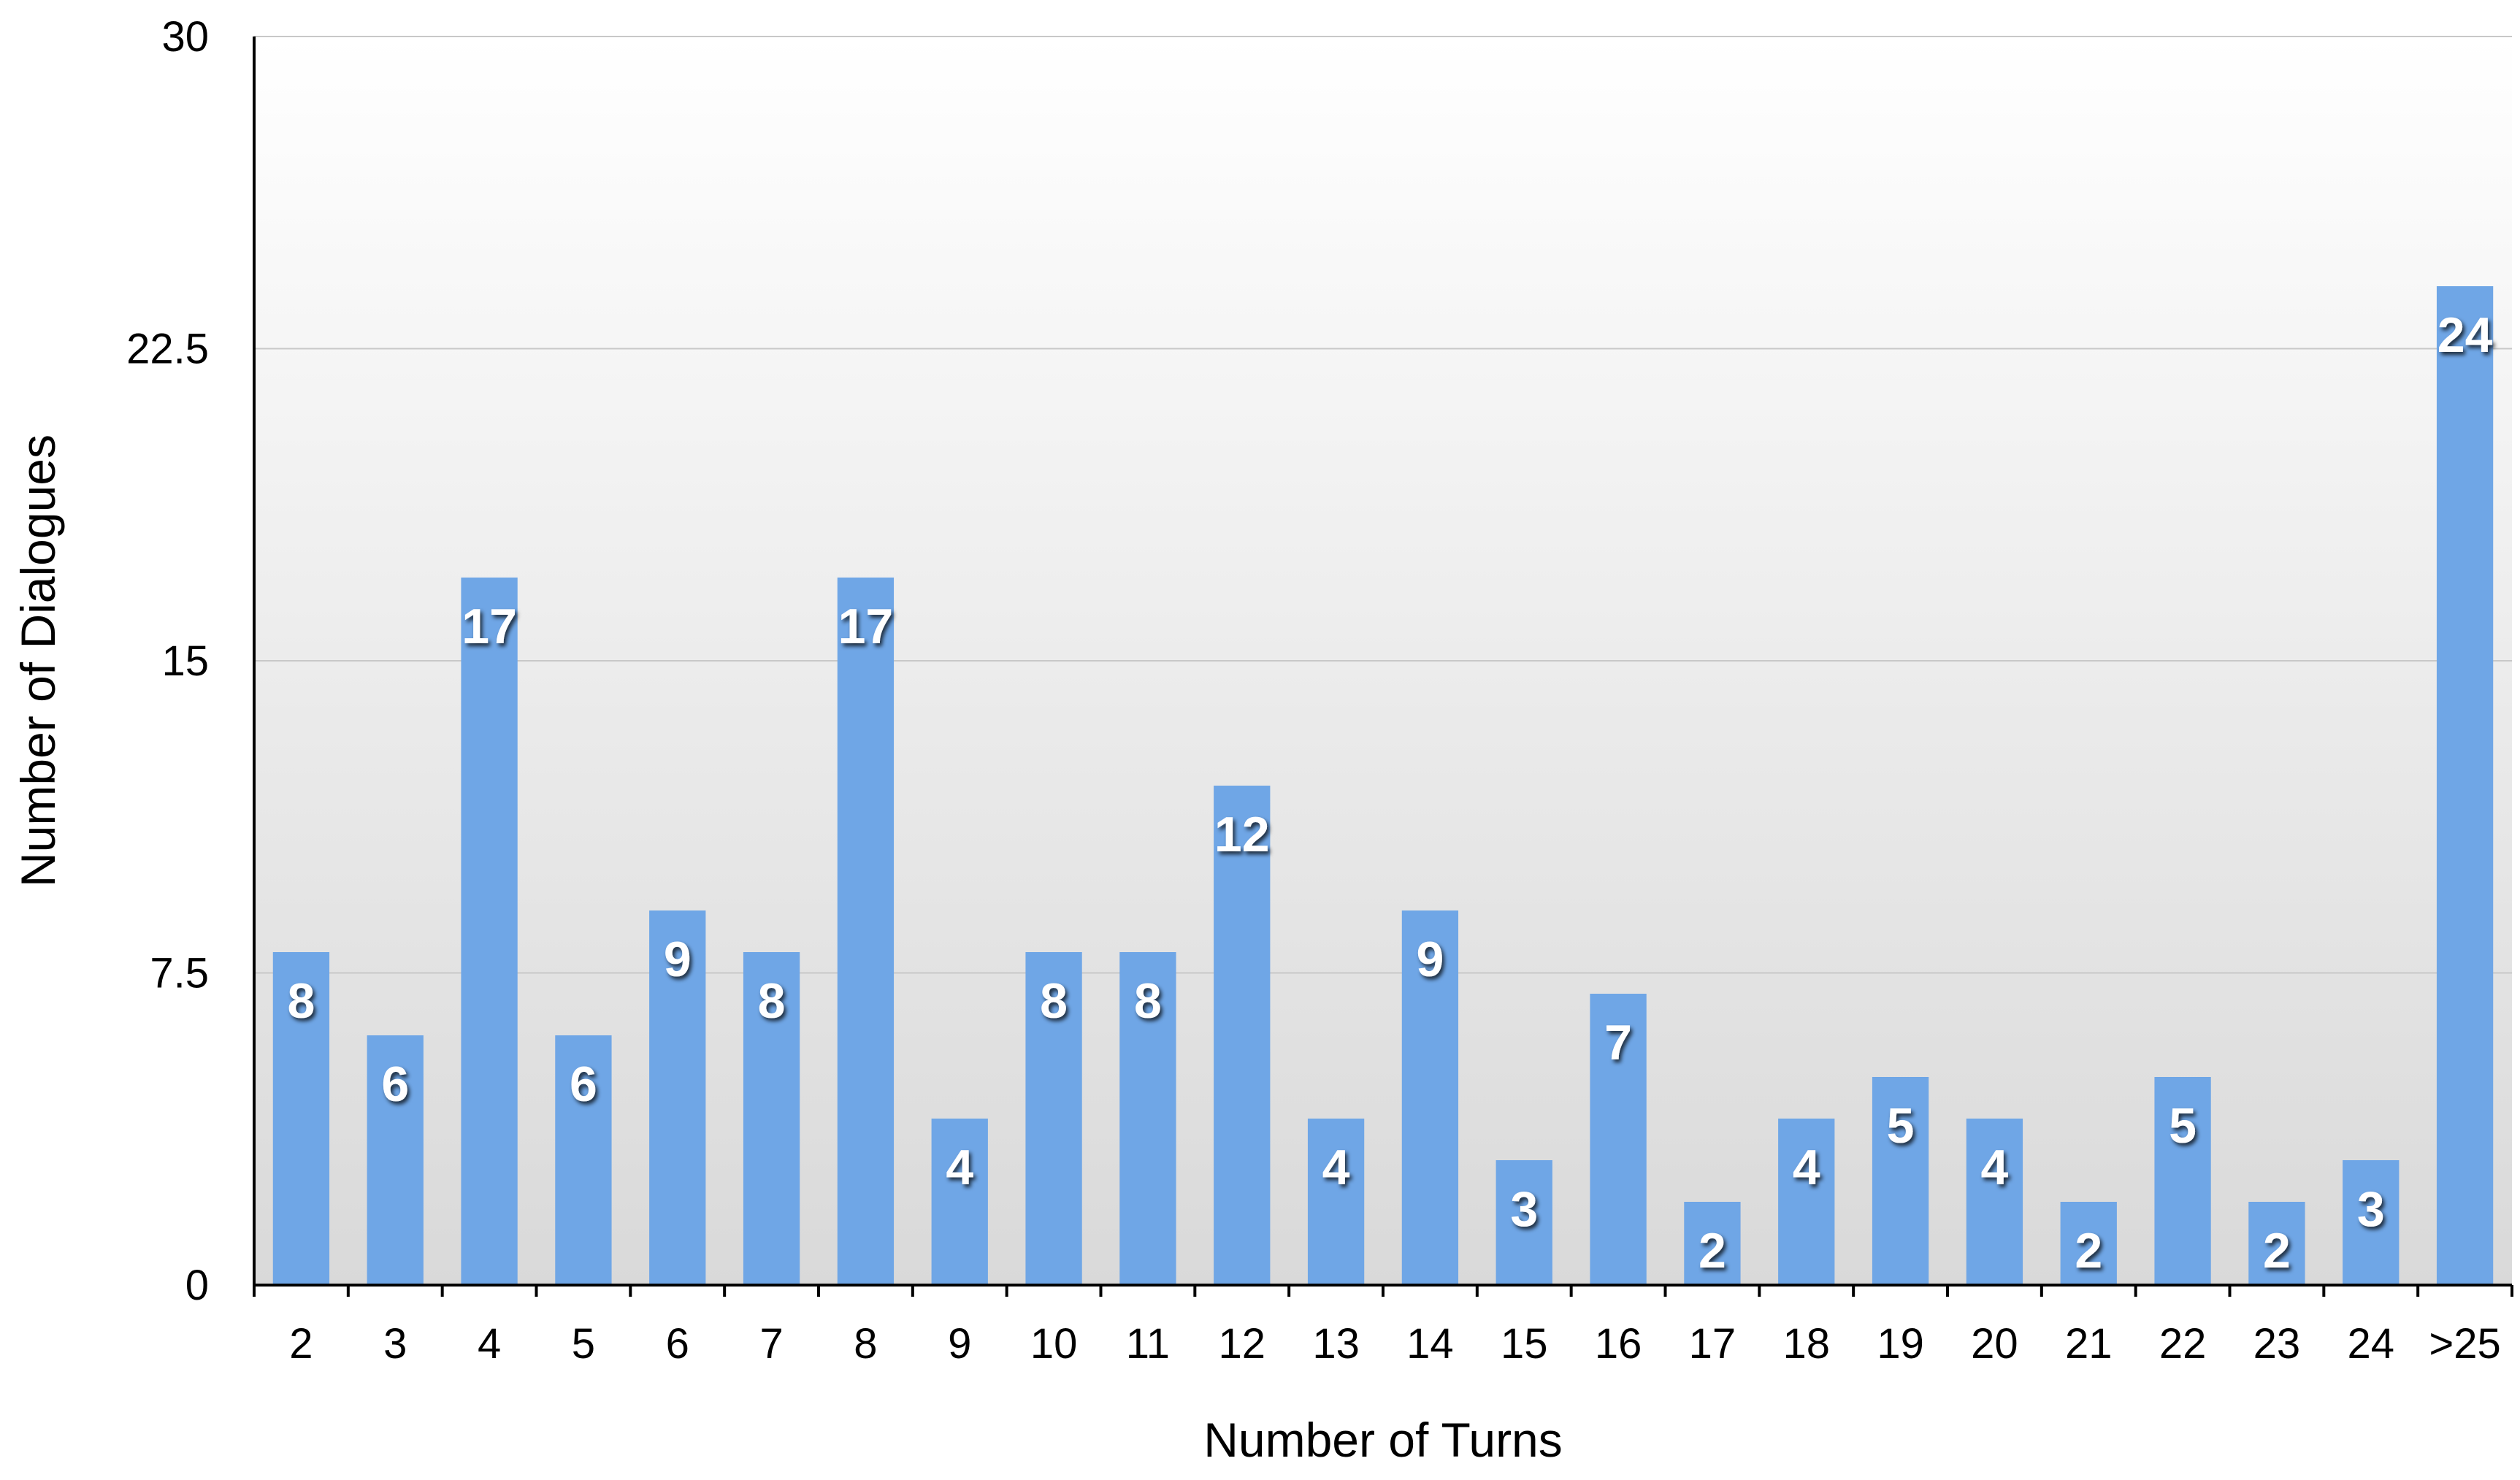 The height and width of the screenshot is (1480, 2520). Describe the element at coordinates (489, 1344) in the screenshot. I see `x-tick-label: 4` at that location.